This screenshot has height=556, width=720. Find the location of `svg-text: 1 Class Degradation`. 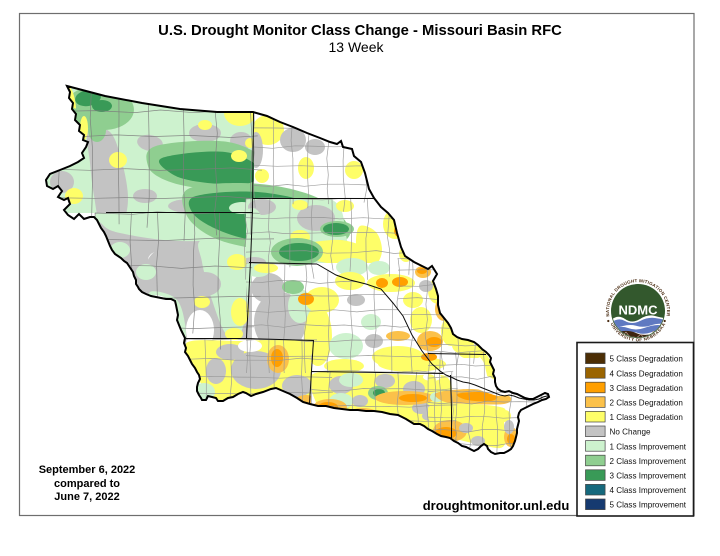

svg-text: 1 Class Degradation is located at coordinates (646, 417).